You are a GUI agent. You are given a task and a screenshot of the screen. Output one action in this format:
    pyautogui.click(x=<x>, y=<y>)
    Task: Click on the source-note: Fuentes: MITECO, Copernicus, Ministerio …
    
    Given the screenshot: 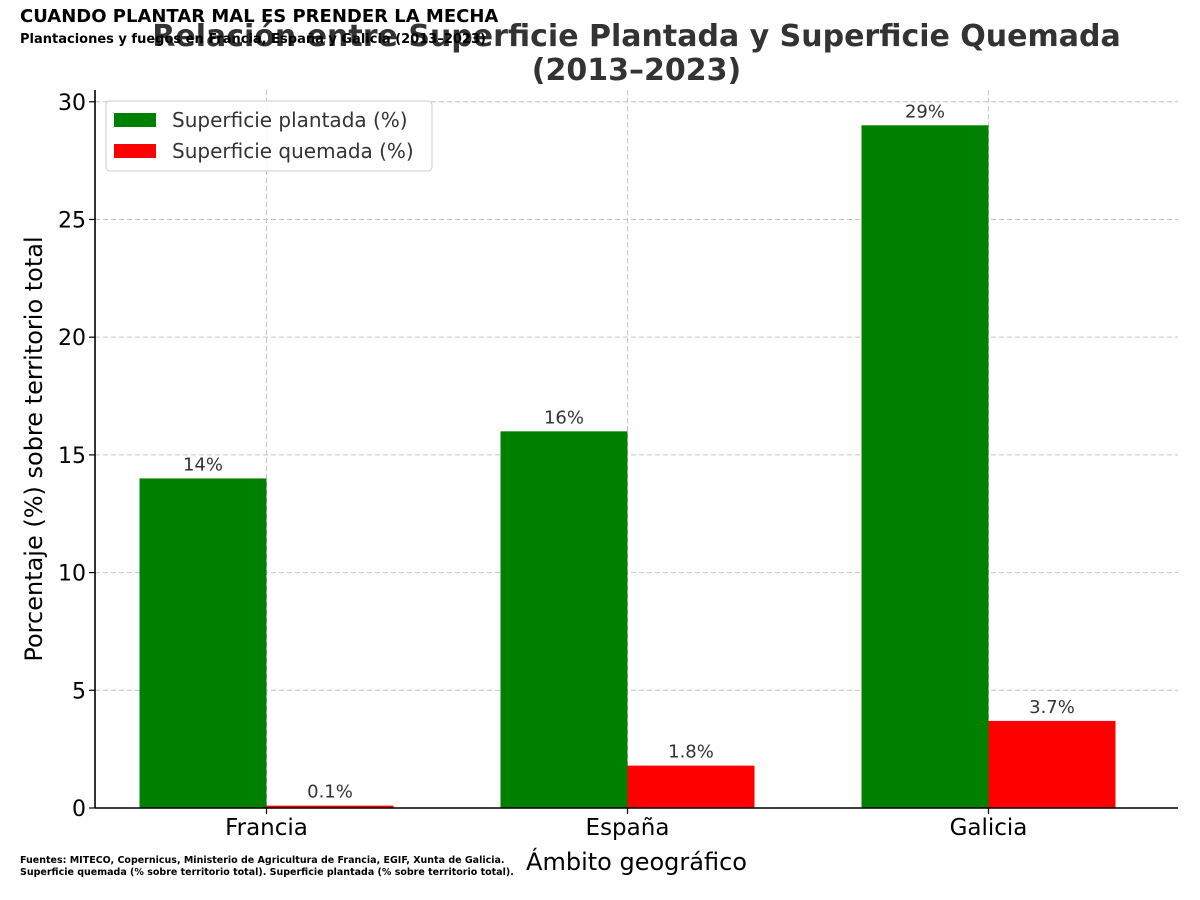 What is the action you would take?
    pyautogui.click(x=267, y=867)
    